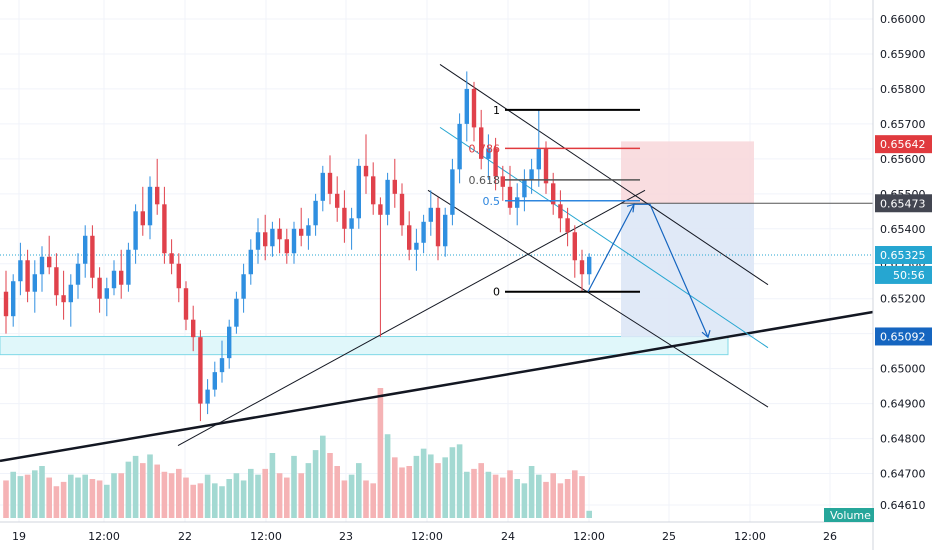  I want to click on channel-lower, so click(598, 298).